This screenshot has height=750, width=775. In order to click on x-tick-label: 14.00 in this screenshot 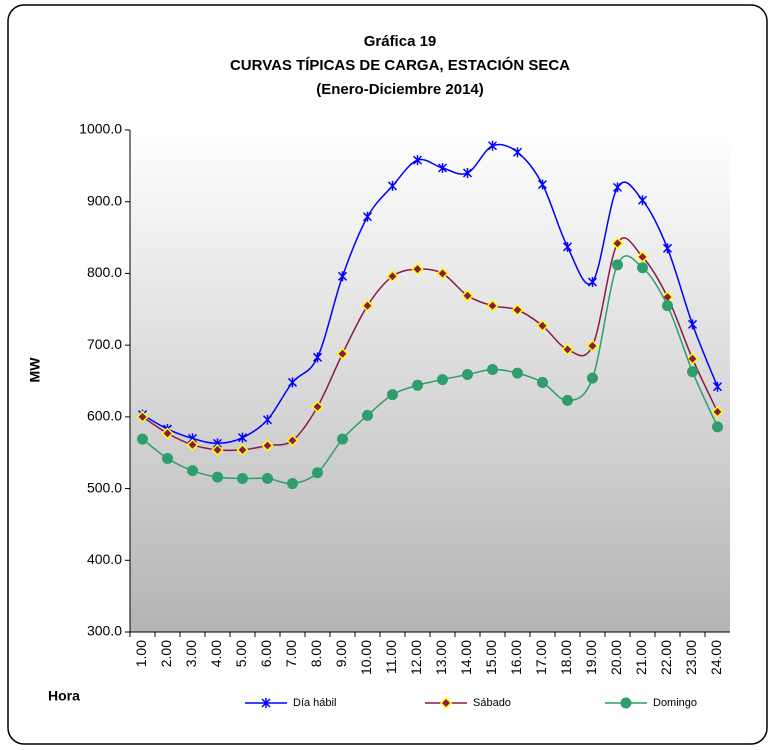, I will do `click(466, 657)`.